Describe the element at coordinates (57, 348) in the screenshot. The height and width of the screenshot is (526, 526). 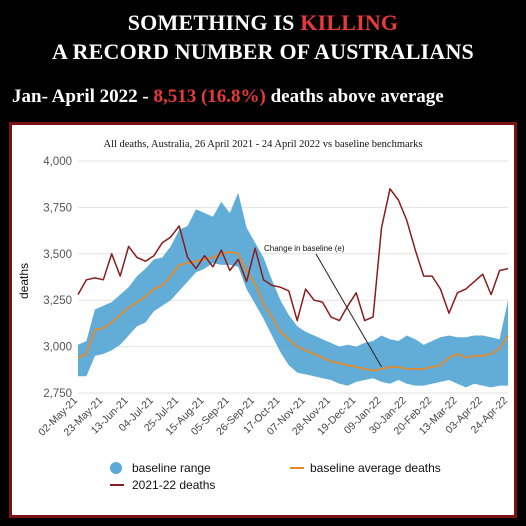
I see `y-tick-label: 3,000` at that location.